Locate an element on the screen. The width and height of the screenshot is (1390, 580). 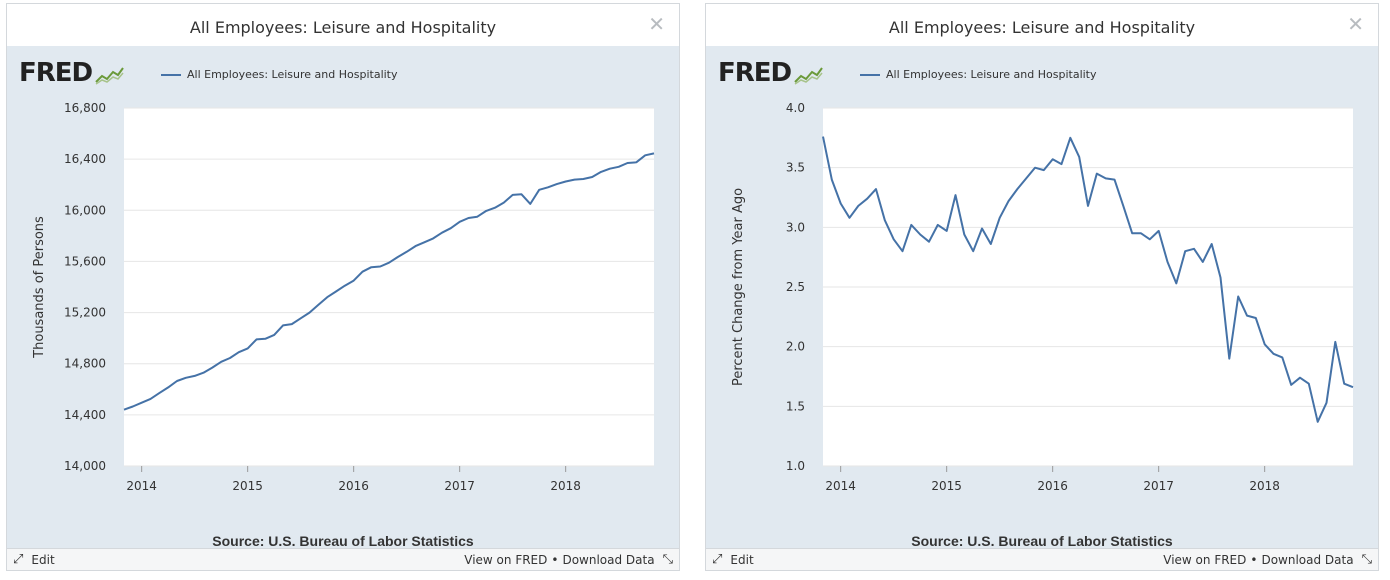
y-axis-label: Percent Change from Year Ago is located at coordinates (738, 287).